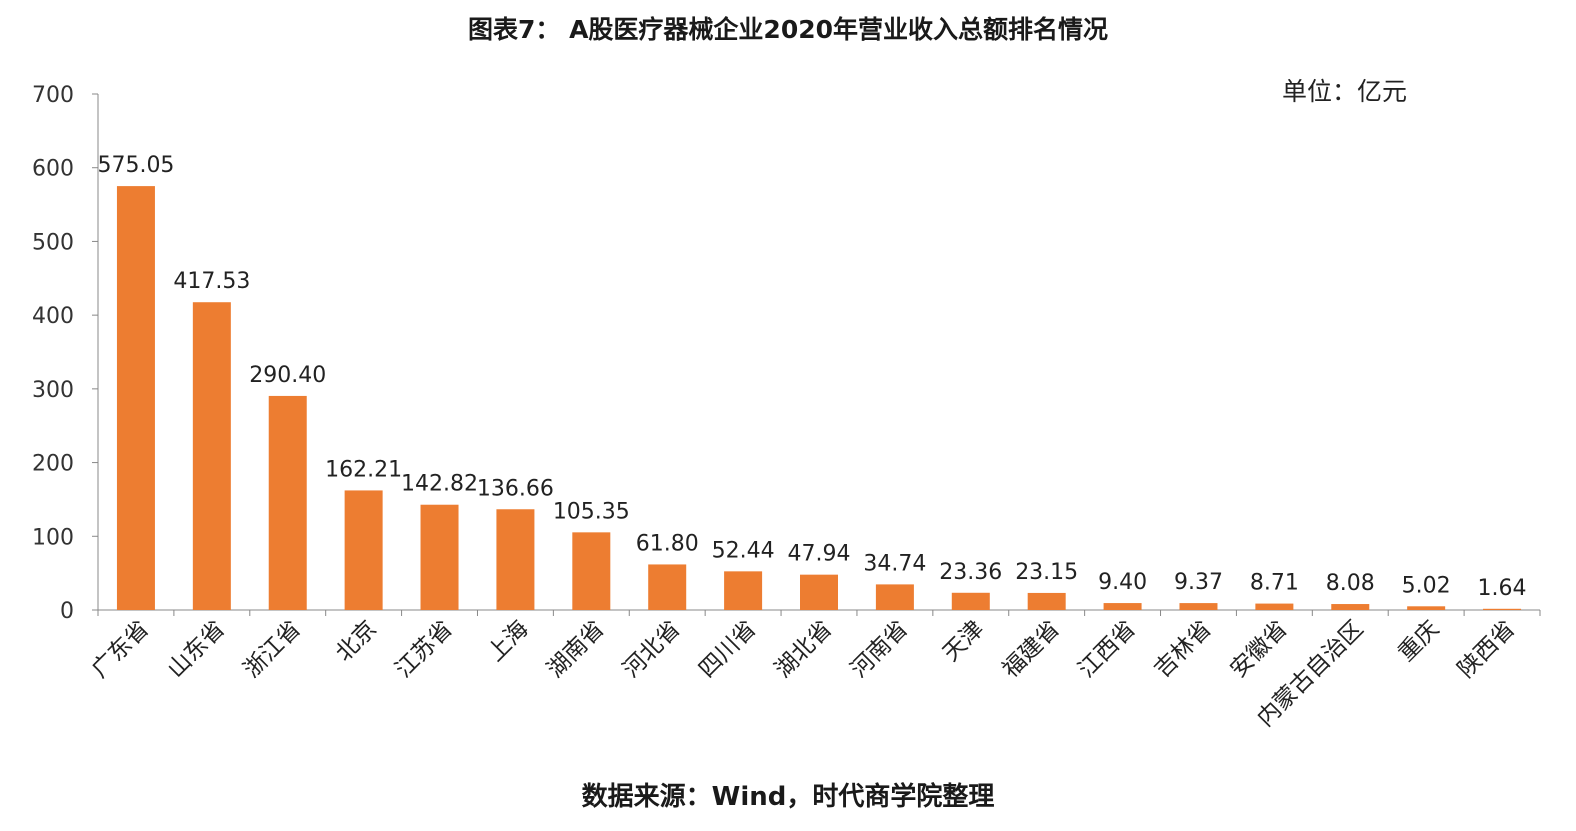  What do you see at coordinates (803, 649) in the screenshot?
I see `category-label: 湖北省` at bounding box center [803, 649].